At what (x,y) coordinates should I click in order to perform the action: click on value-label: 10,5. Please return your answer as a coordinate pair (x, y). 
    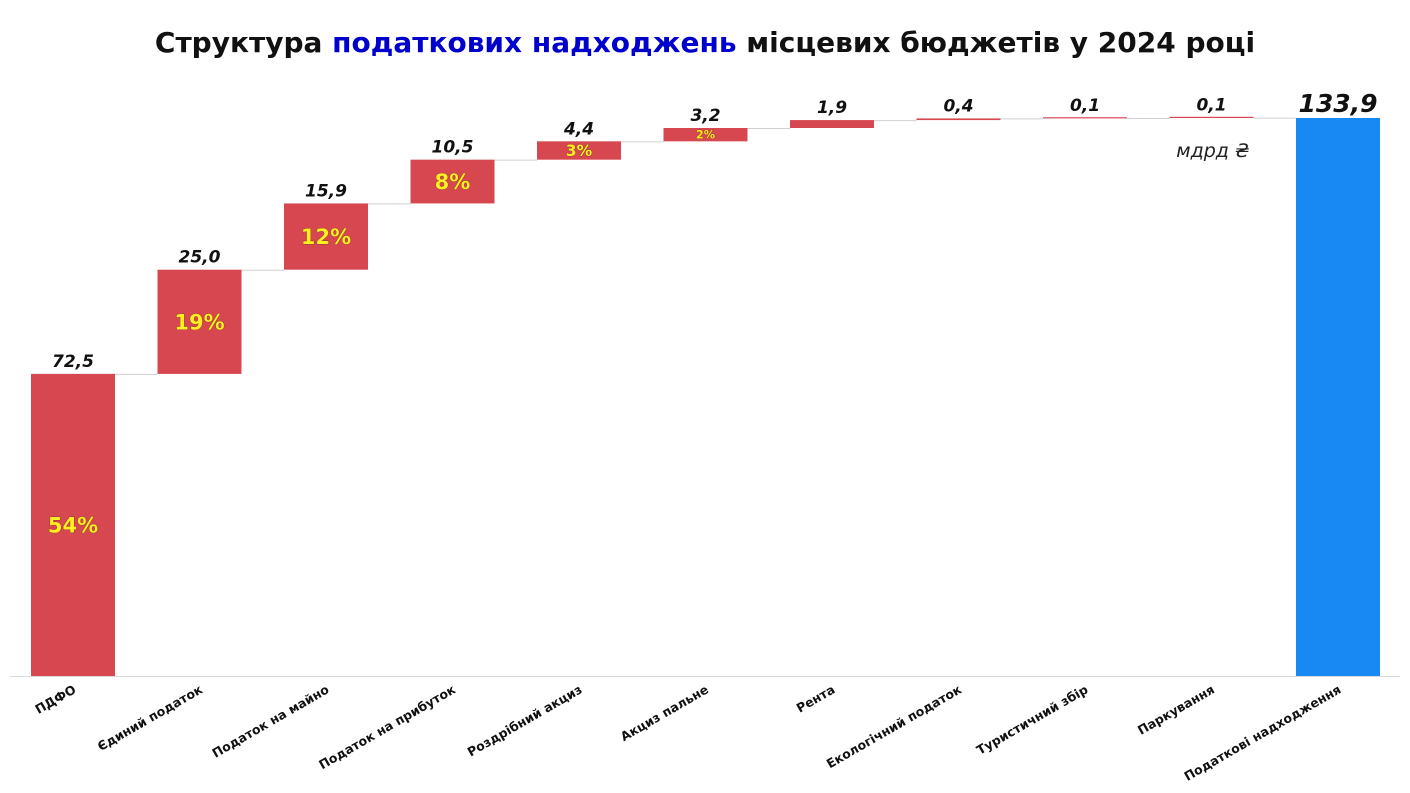
    Looking at the image, I should click on (453, 148).